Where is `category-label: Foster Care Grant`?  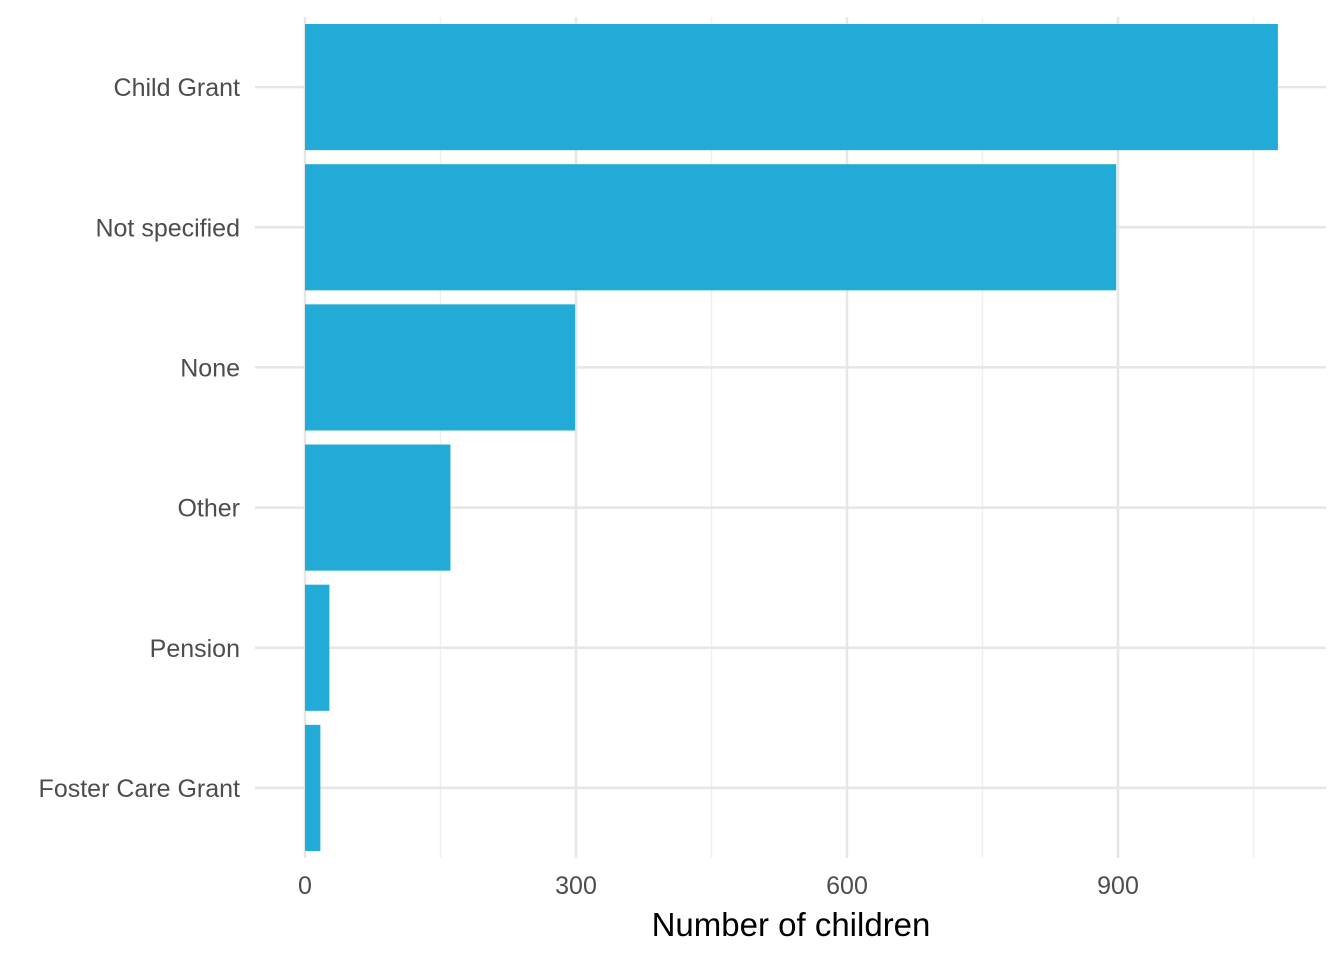
category-label: Foster Care Grant is located at coordinates (140, 789).